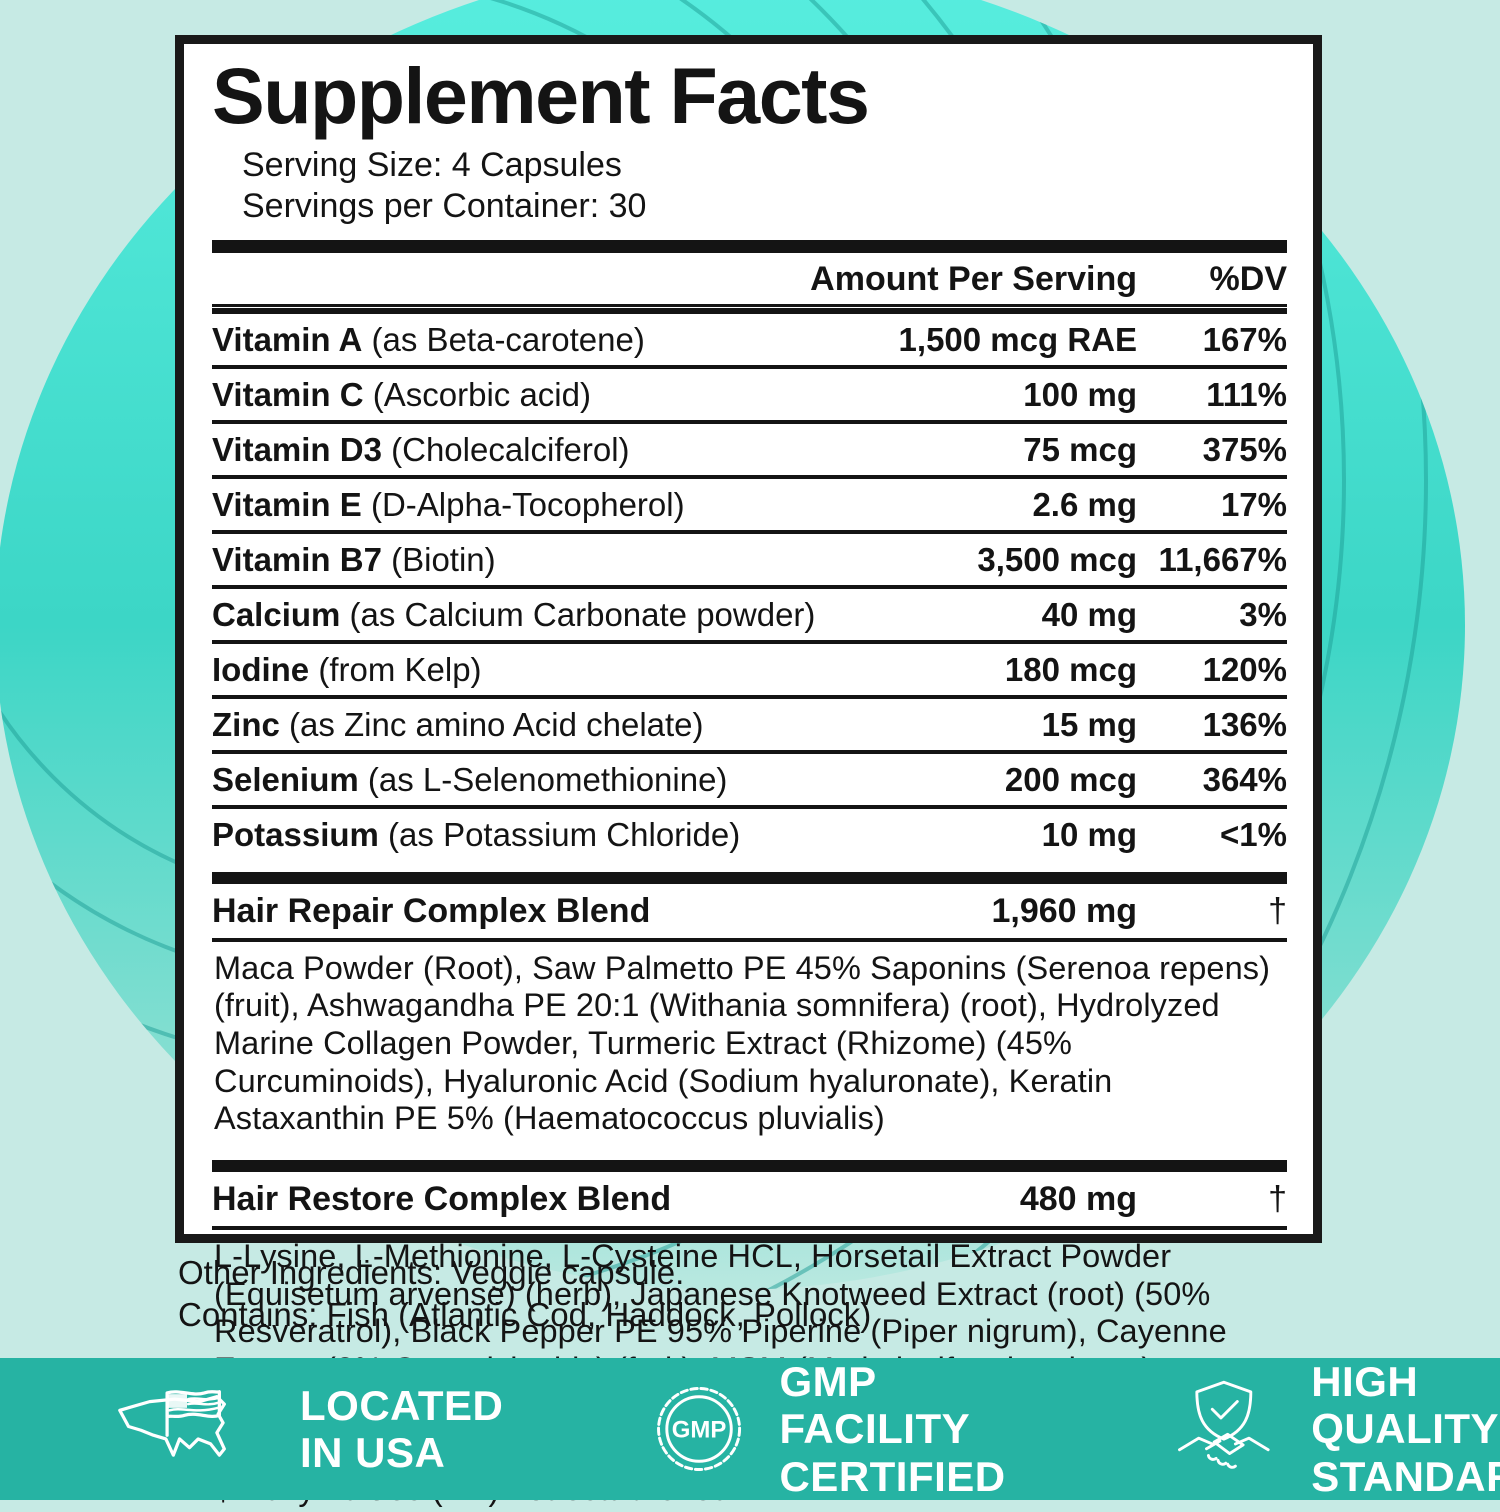  Describe the element at coordinates (476, 834) in the screenshot. I see `nutrient-name: Potassium (as Potassium Chloride)` at that location.